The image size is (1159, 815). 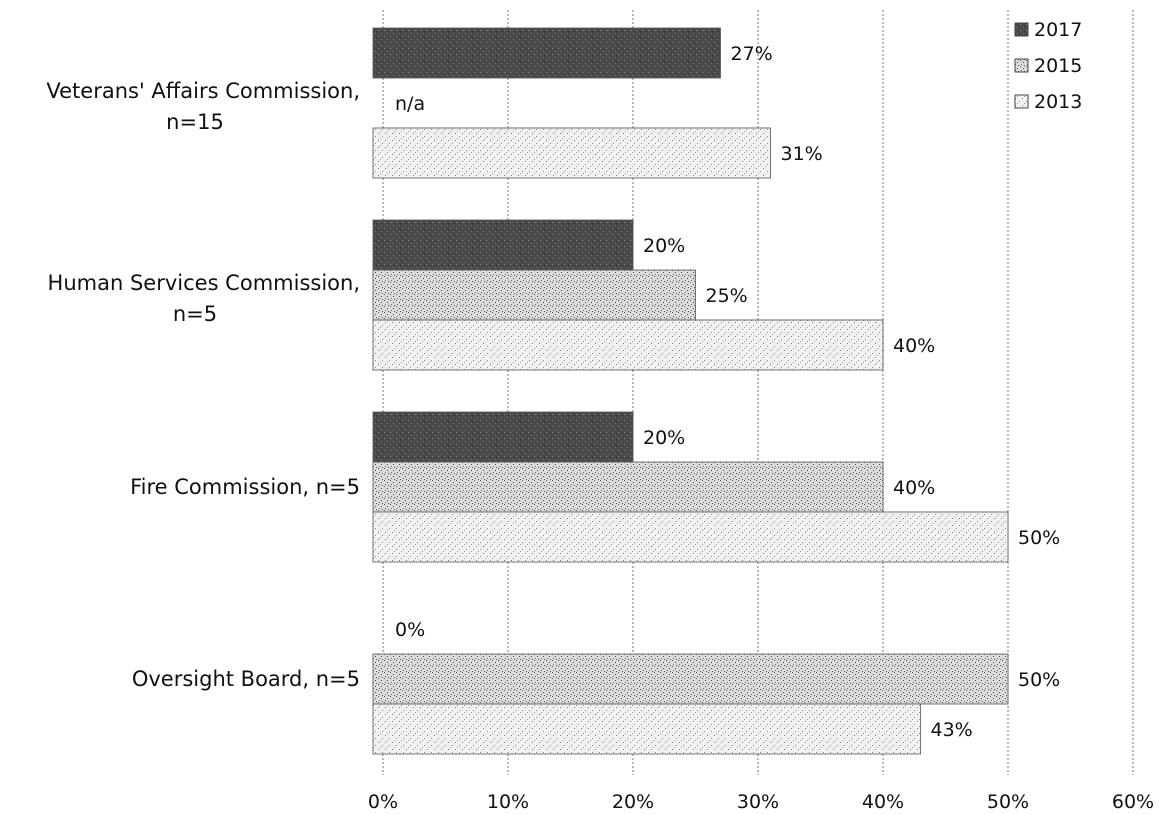 What do you see at coordinates (245, 487) in the screenshot?
I see `category-label: Fire Commission, n=5` at bounding box center [245, 487].